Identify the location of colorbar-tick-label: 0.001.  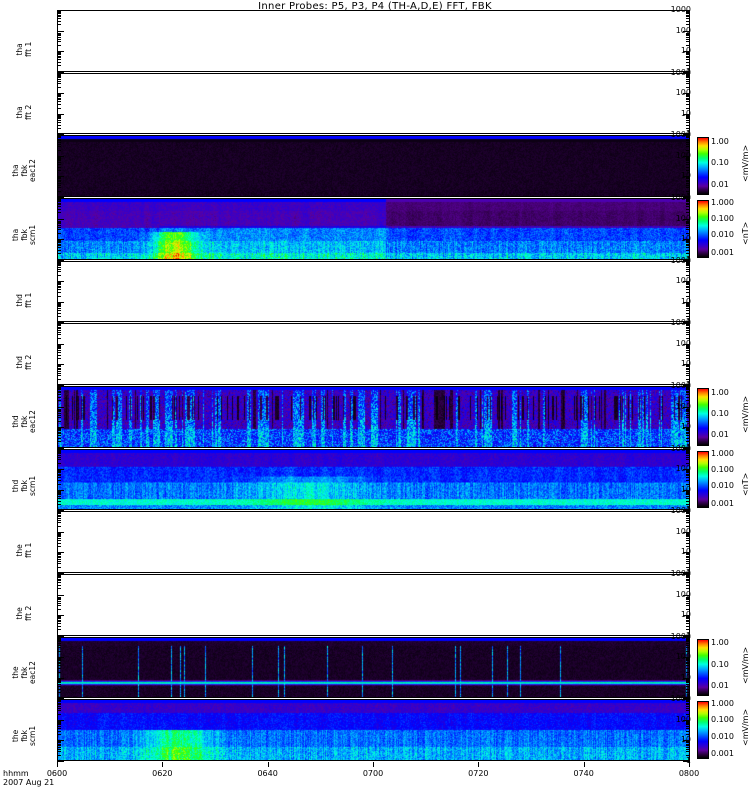
(722, 754).